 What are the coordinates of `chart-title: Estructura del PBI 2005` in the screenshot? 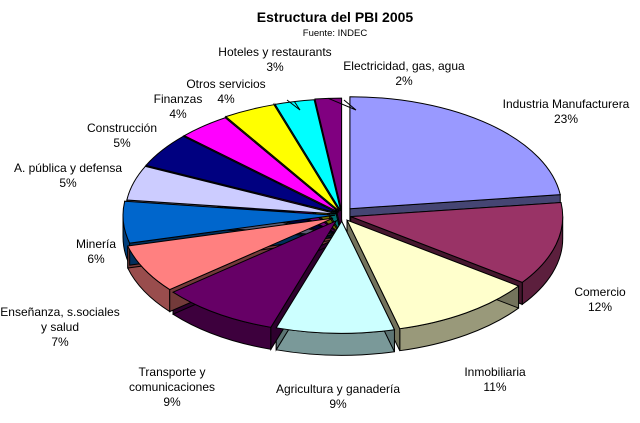 It's located at (335, 17).